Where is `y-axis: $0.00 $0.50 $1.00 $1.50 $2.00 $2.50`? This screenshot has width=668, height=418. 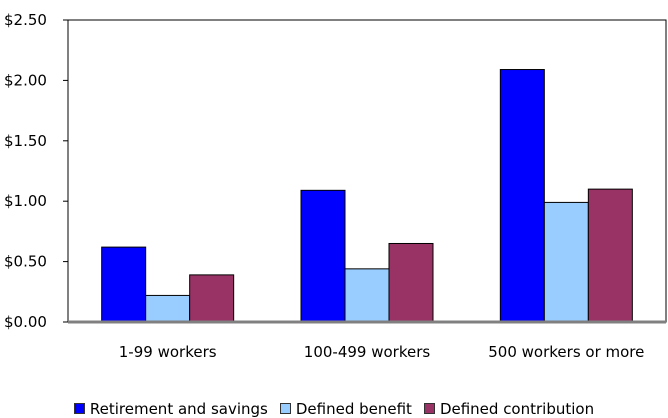
y-axis: $0.00 $0.50 $1.00 $1.50 $2.00 $2.50 is located at coordinates (36, 171).